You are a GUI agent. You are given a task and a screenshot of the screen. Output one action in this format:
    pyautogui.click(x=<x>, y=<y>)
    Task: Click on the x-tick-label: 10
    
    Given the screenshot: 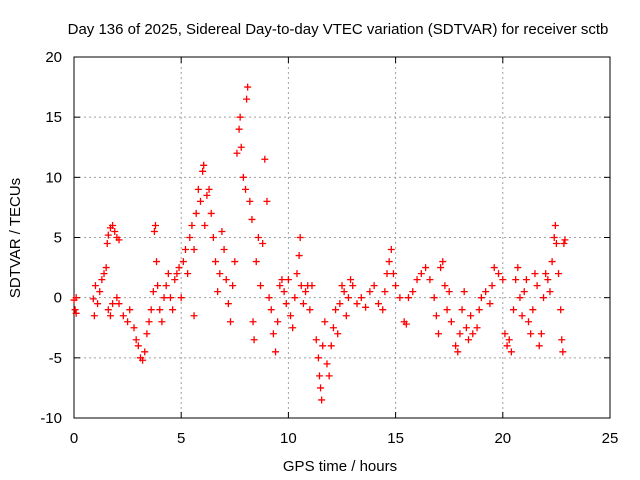 What is the action you would take?
    pyautogui.click(x=288, y=438)
    